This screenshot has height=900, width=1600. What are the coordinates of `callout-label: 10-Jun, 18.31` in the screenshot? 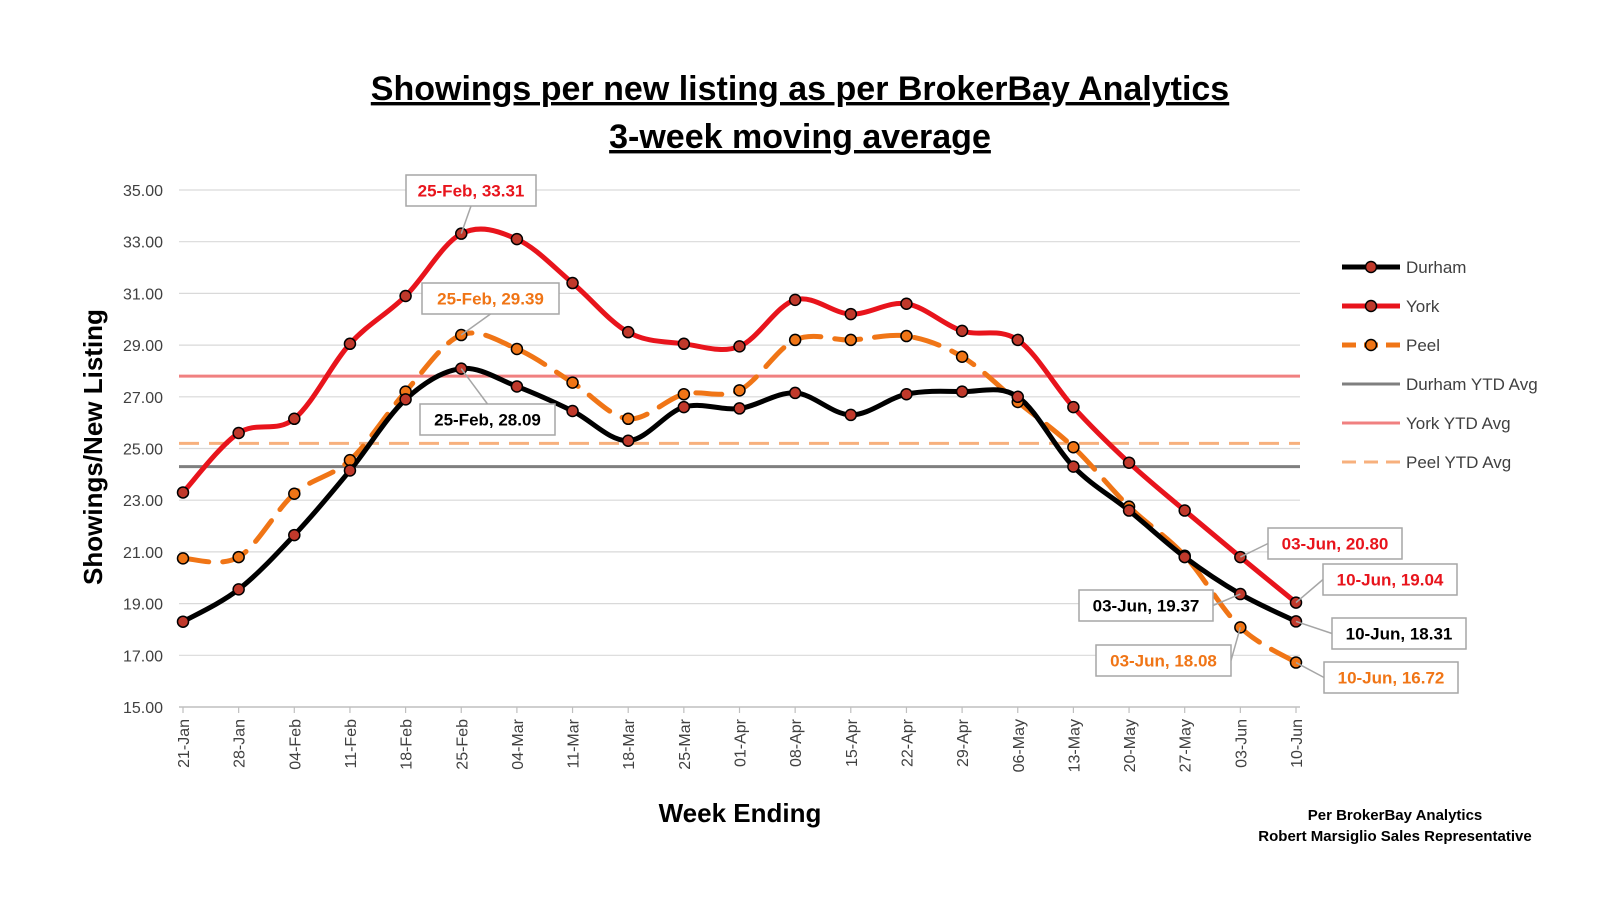 It's located at (1399, 634).